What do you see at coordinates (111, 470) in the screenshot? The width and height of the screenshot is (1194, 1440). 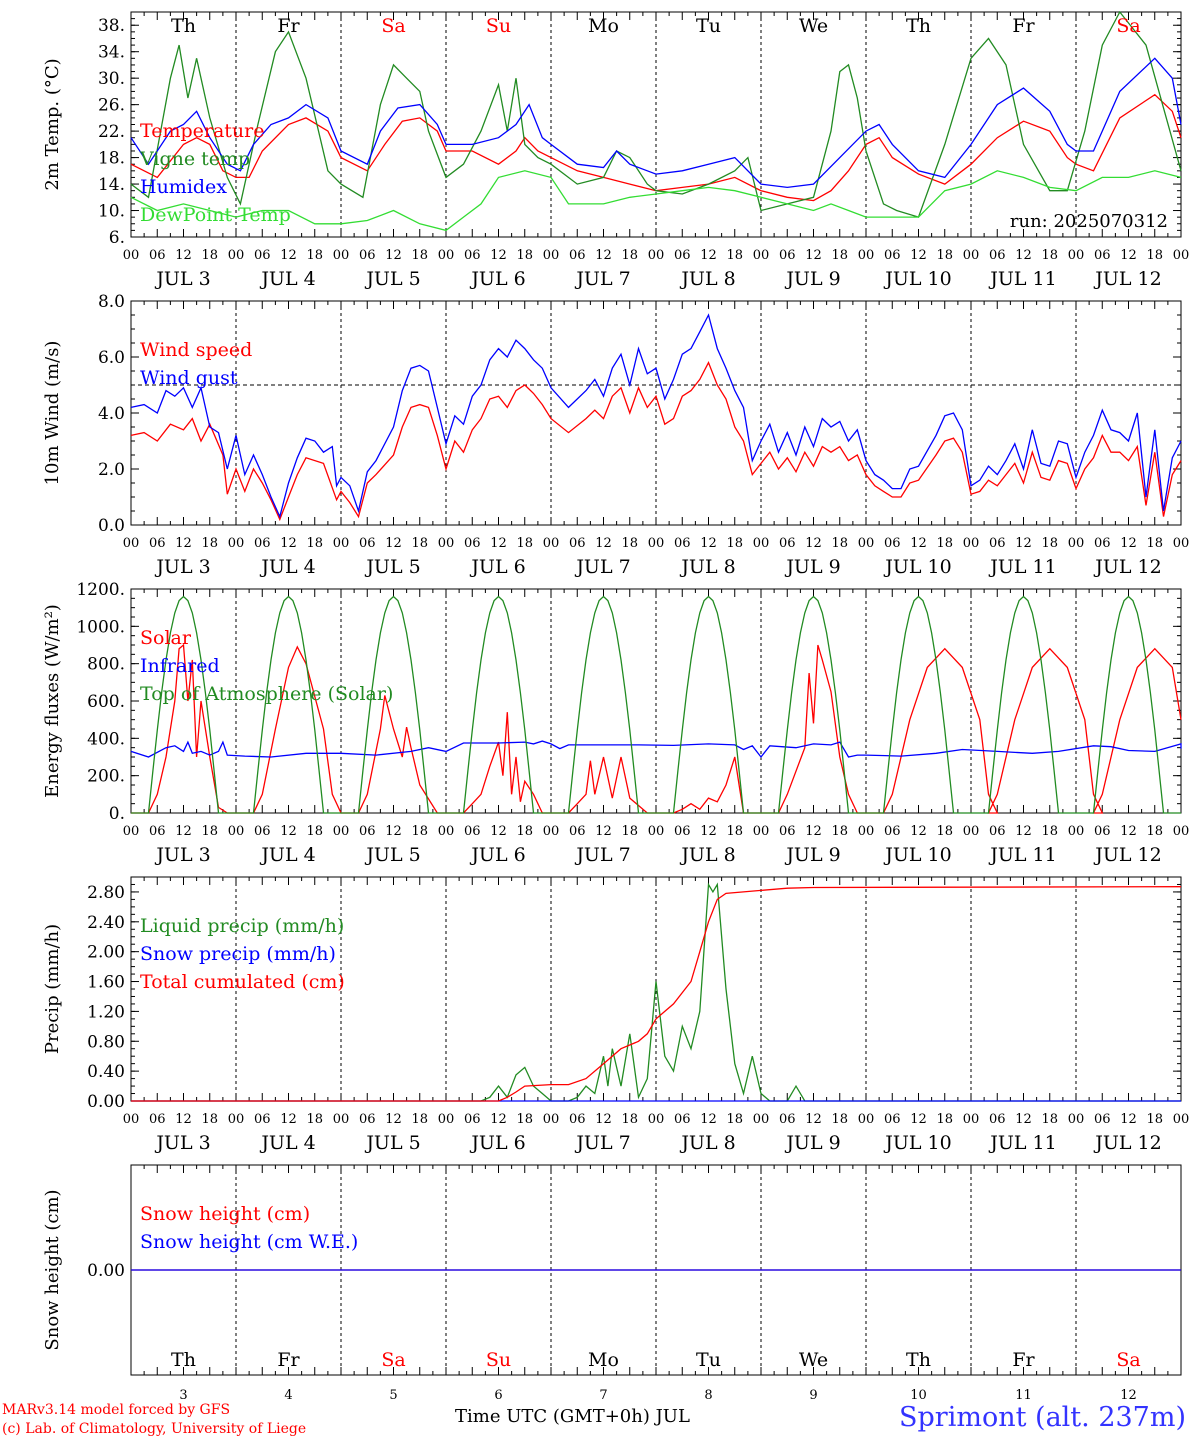 I see `y-tick-label: 2.0` at bounding box center [111, 470].